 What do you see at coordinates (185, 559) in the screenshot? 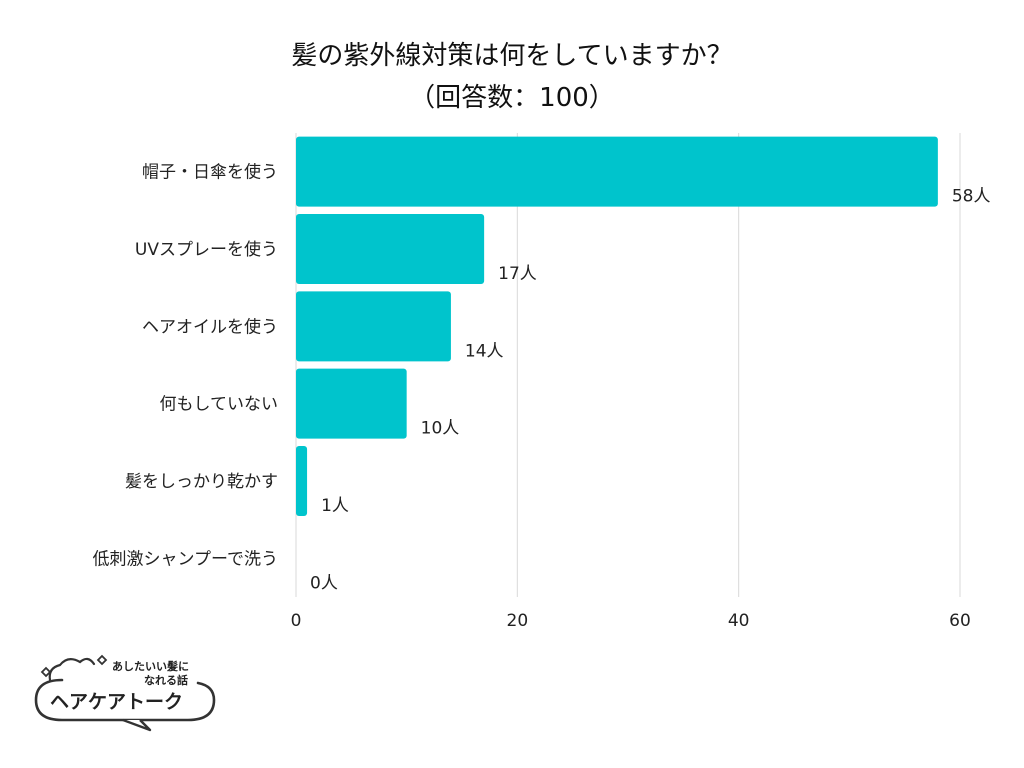
I see `category-label: 低刺激シャンプーで洗う` at bounding box center [185, 559].